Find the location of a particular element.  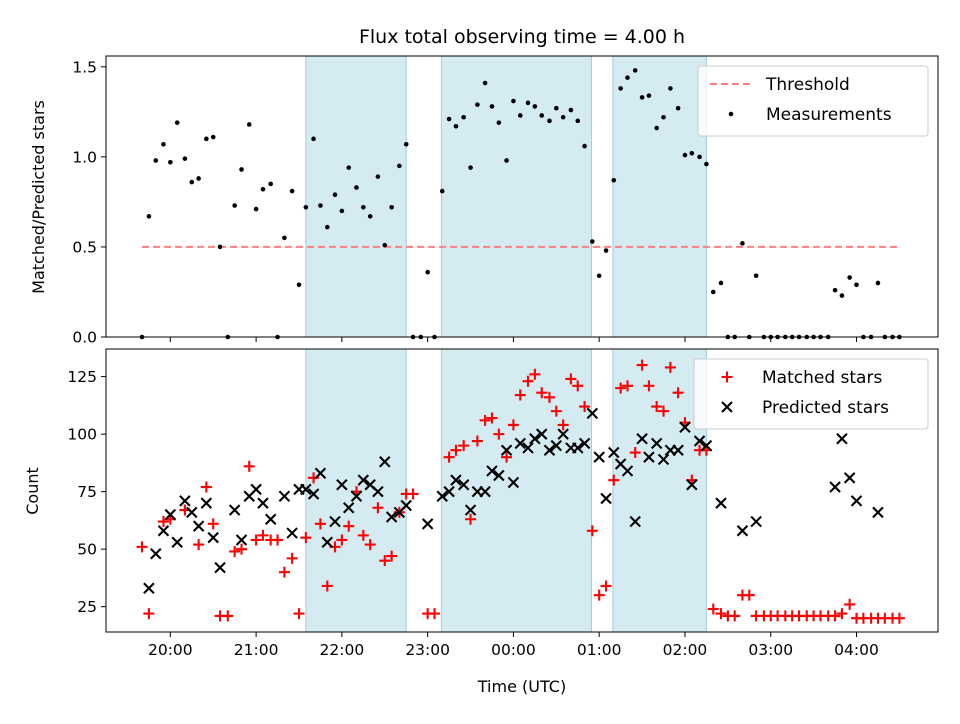

x-ticks-top is located at coordinates (513, 339).